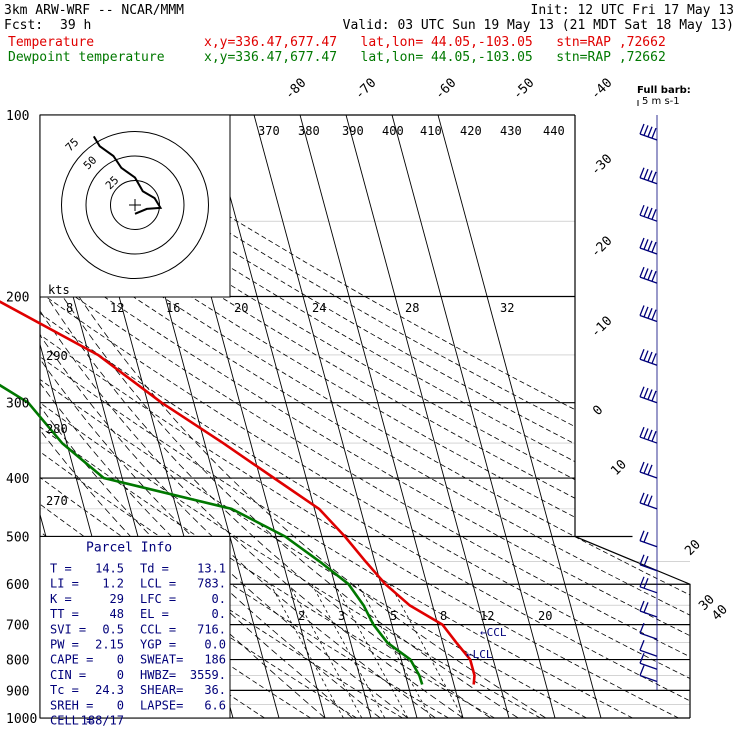 The height and width of the screenshot is (740, 740). I want to click on pressure-tick-label: 500, so click(17, 537).